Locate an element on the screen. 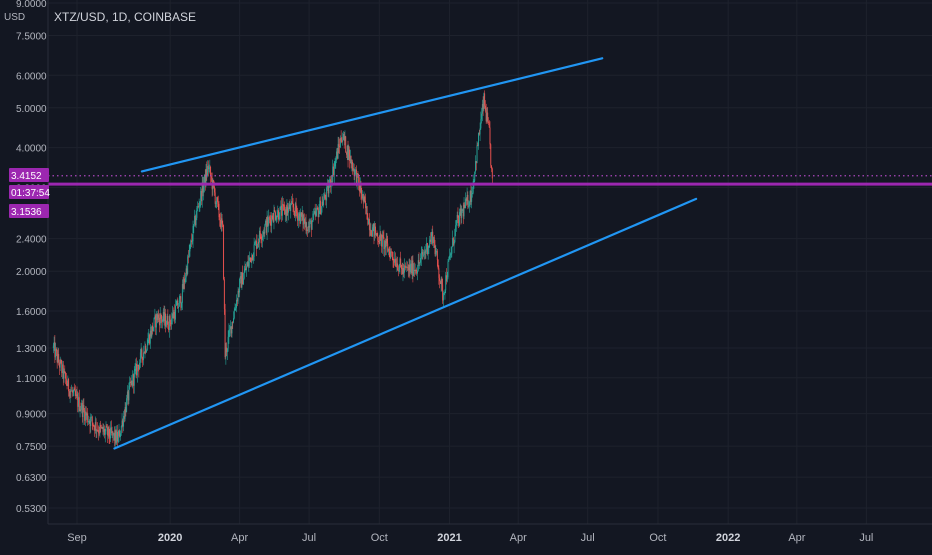 The image size is (932, 555). x-tick-label: Oct is located at coordinates (379, 538).